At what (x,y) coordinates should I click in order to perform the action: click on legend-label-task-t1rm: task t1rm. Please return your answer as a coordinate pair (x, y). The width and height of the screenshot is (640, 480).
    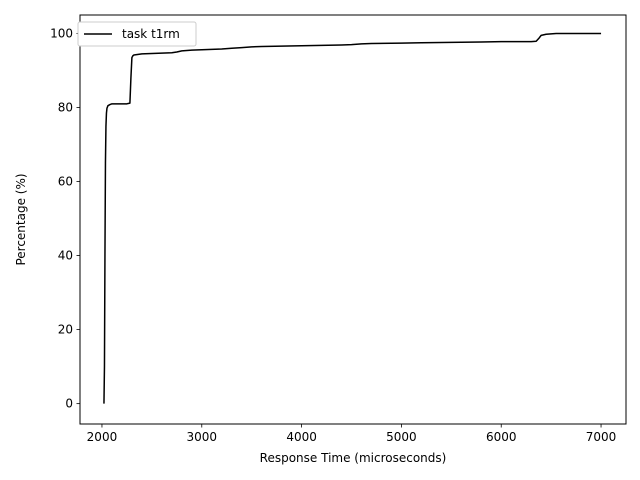
    Looking at the image, I should click on (151, 34).